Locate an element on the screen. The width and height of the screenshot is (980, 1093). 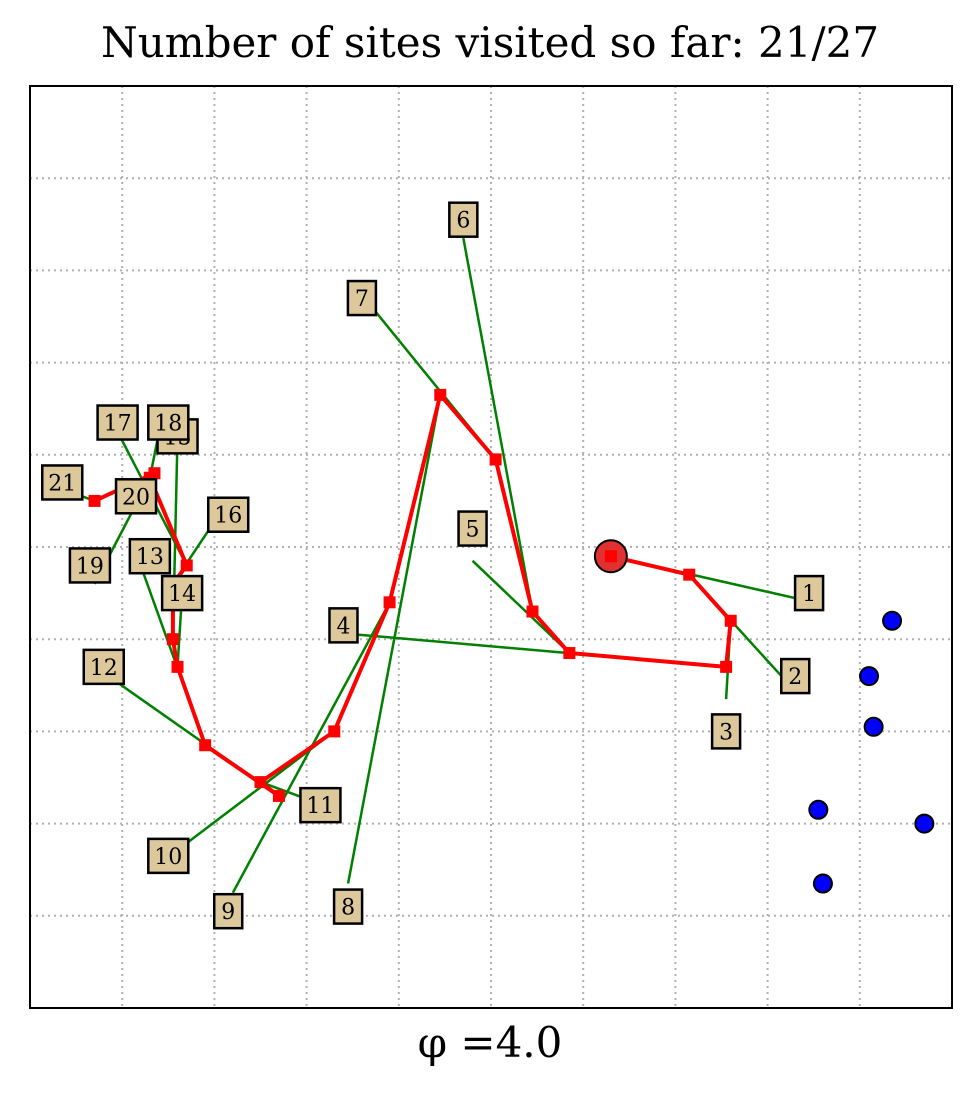
site-label: 13 is located at coordinates (150, 557).